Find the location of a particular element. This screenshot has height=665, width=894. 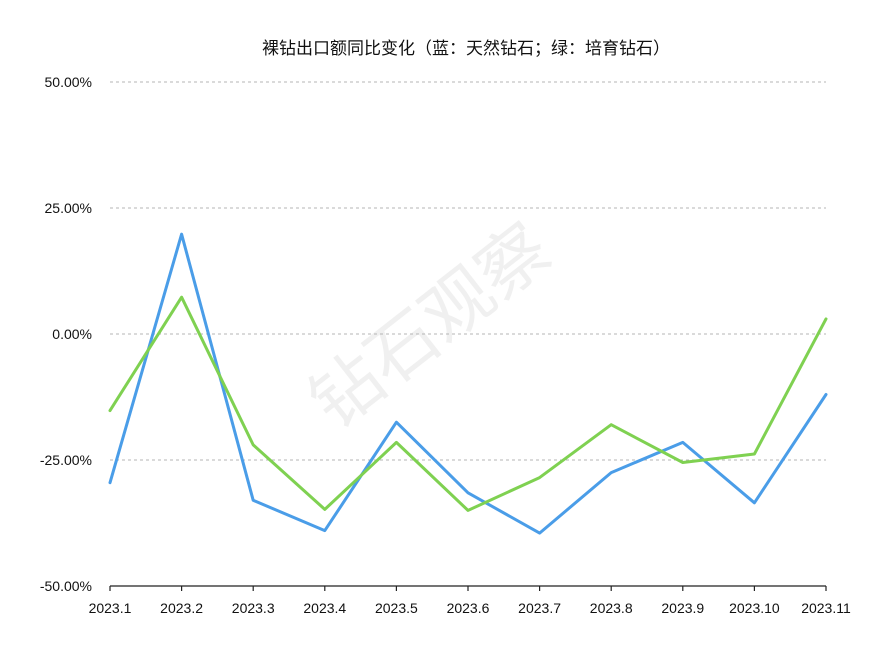

x-tick-label: 2023.11 is located at coordinates (826, 608).